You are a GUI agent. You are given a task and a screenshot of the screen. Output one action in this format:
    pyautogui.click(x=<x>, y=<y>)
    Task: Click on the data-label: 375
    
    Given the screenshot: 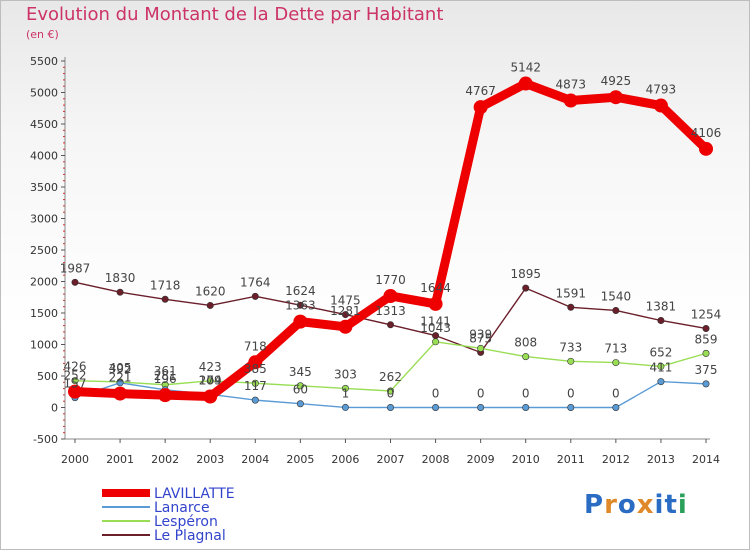 What is the action you would take?
    pyautogui.click(x=706, y=370)
    